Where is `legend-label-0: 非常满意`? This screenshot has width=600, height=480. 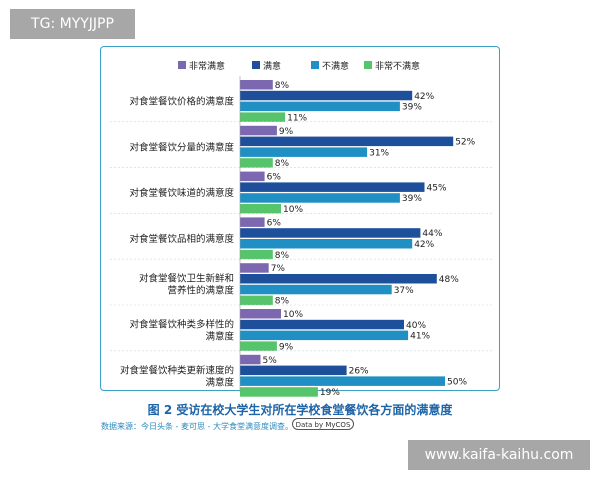
legend-label-0: 非常满意 is located at coordinates (207, 66).